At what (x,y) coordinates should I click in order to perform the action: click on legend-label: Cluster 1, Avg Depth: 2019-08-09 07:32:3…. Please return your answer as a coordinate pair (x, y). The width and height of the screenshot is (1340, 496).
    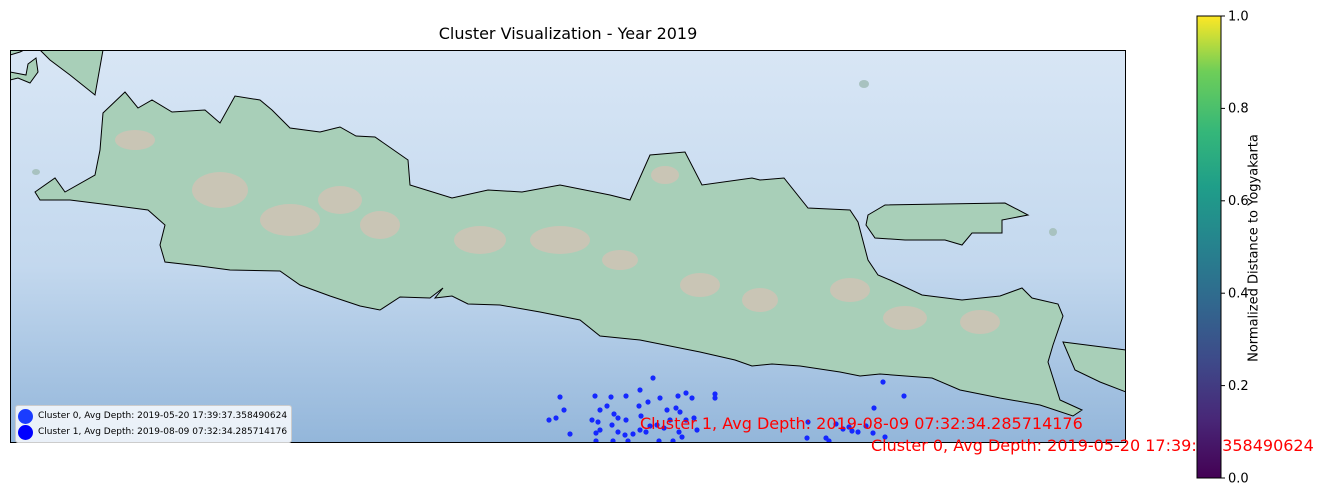
    Looking at the image, I should click on (163, 432).